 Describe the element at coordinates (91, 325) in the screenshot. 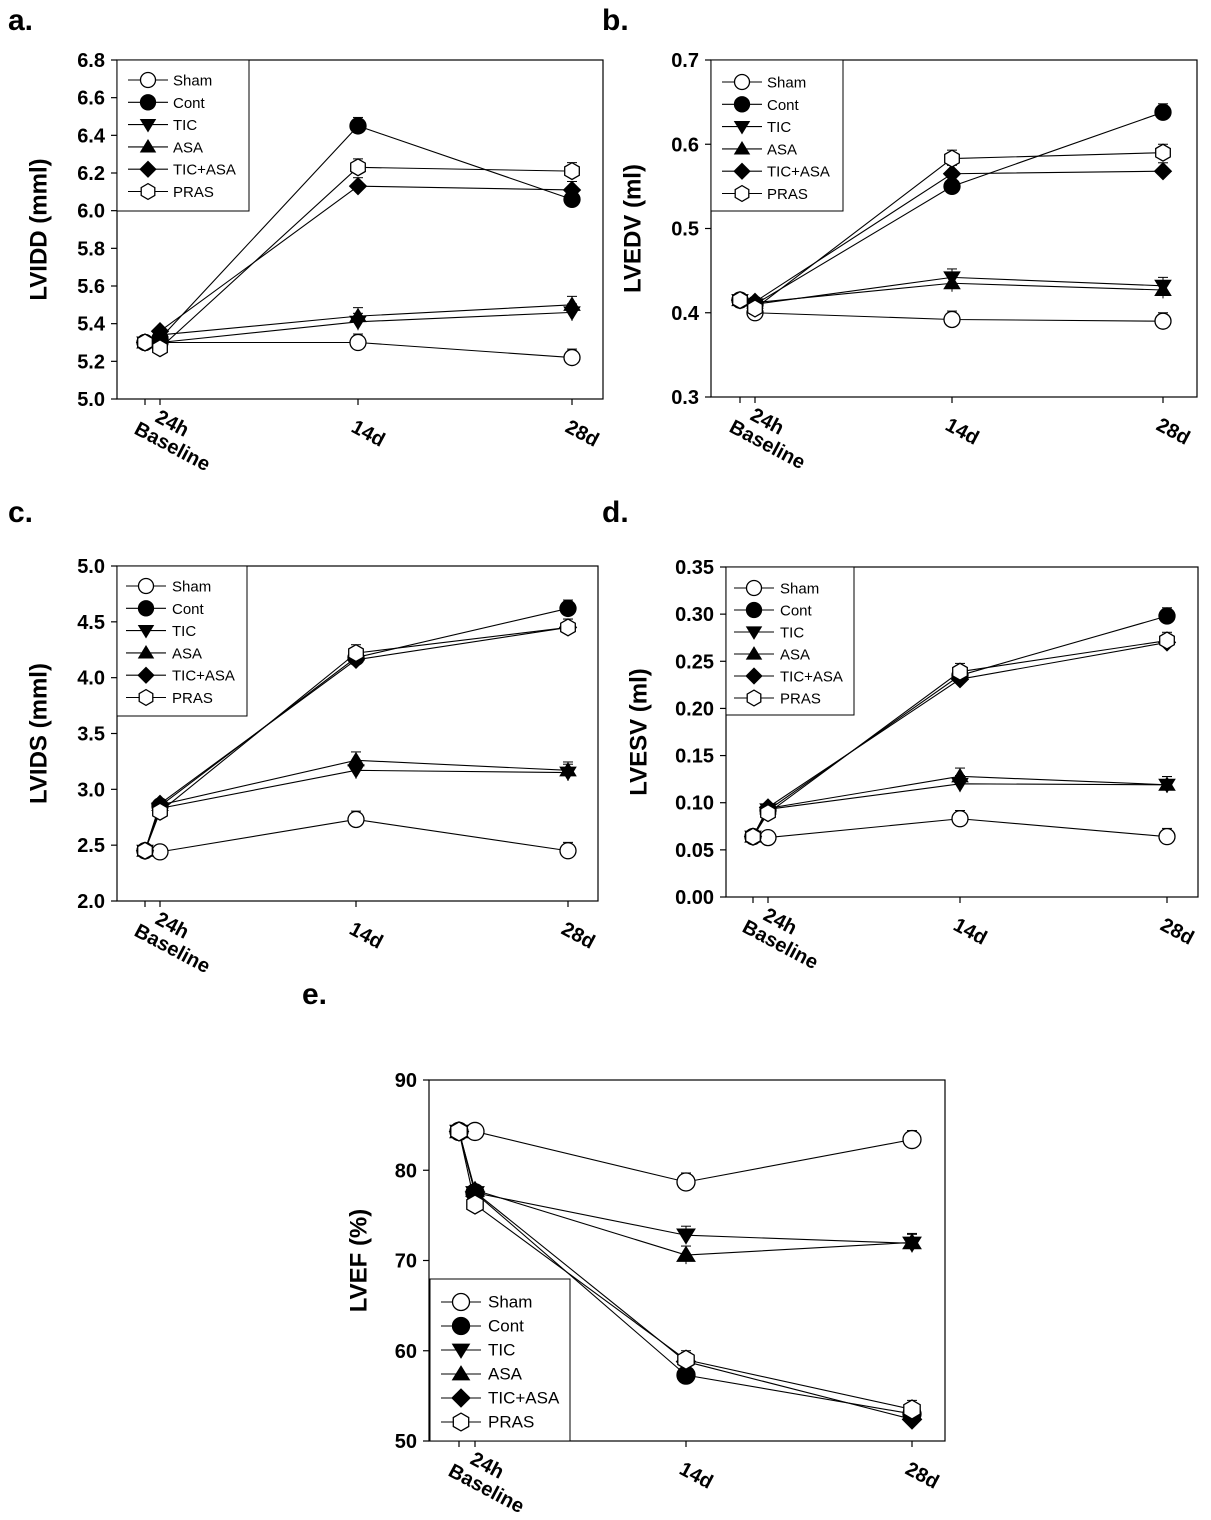

I see `y-tick-label: 5.4` at that location.